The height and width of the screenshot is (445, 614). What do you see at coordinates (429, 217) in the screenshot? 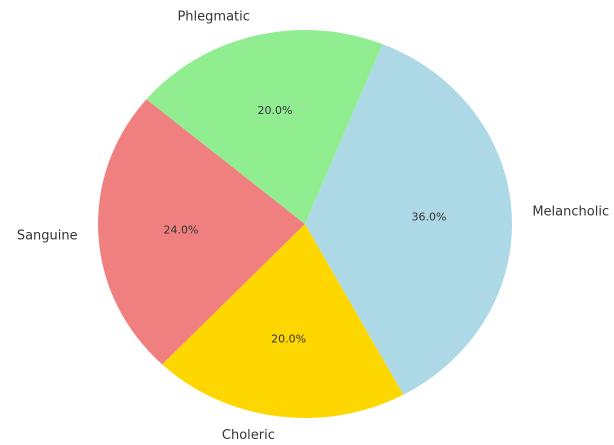
I see `percent-label: 36.0%` at bounding box center [429, 217].